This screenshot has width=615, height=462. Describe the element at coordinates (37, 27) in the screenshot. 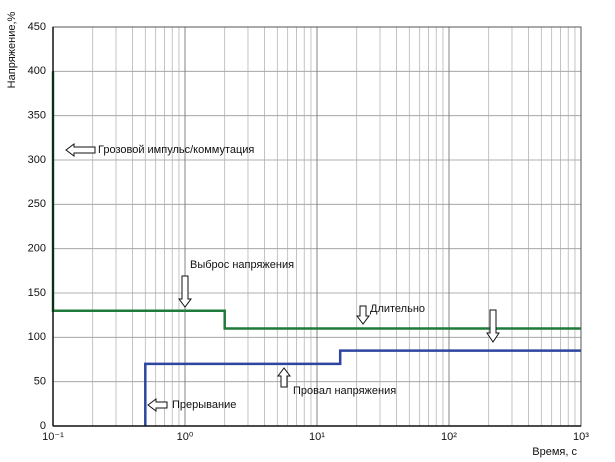

I see `y-tick-label: 450` at that location.